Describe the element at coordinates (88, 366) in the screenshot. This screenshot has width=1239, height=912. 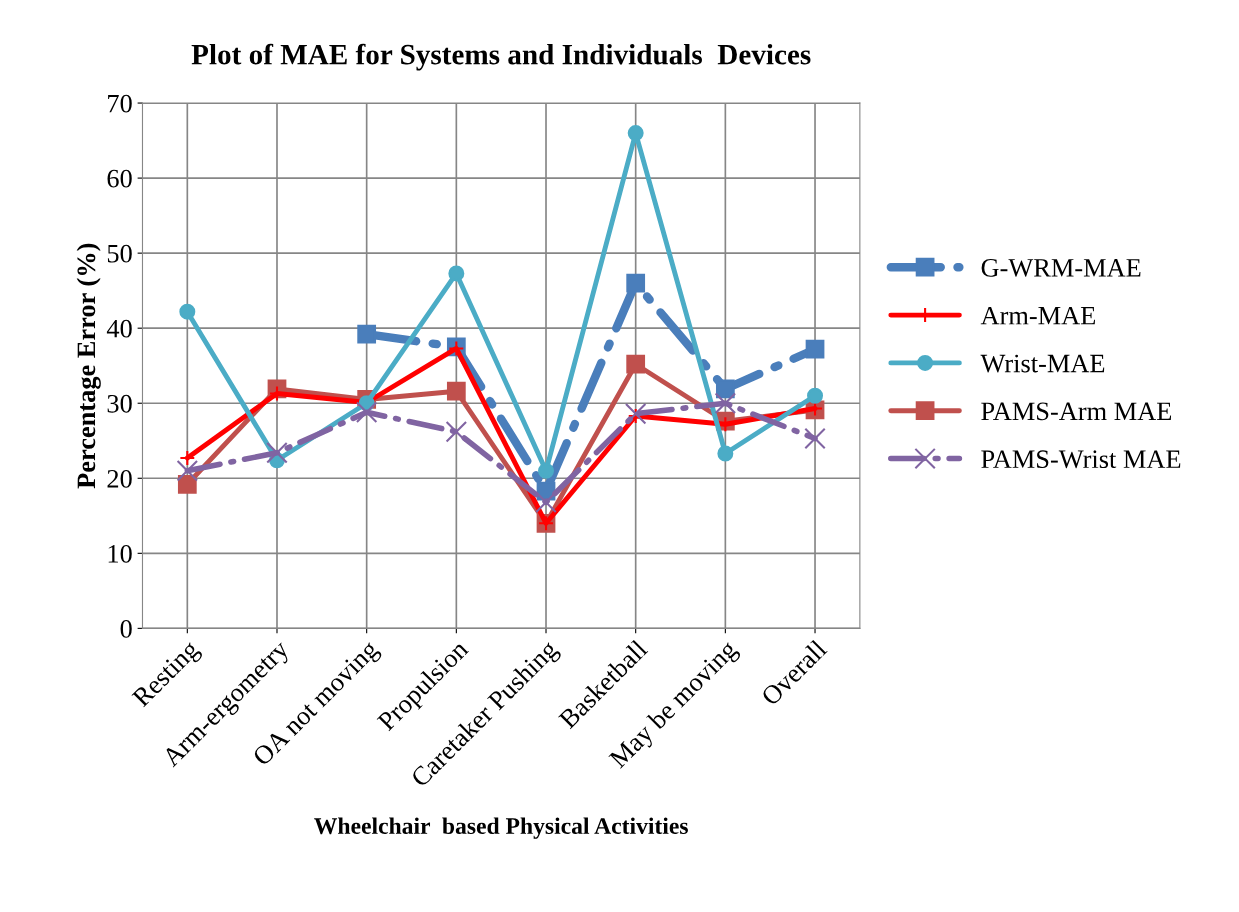
I see `y-axis-title: Percentage Error (%)` at that location.